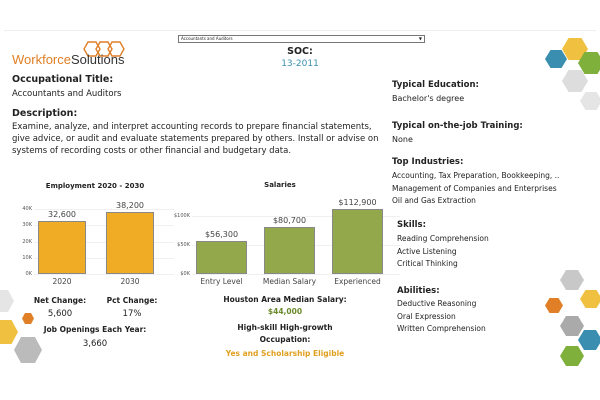 The width and height of the screenshot is (600, 400). I want to click on industry-item: Management of Companies and Enterprises, so click(474, 188).